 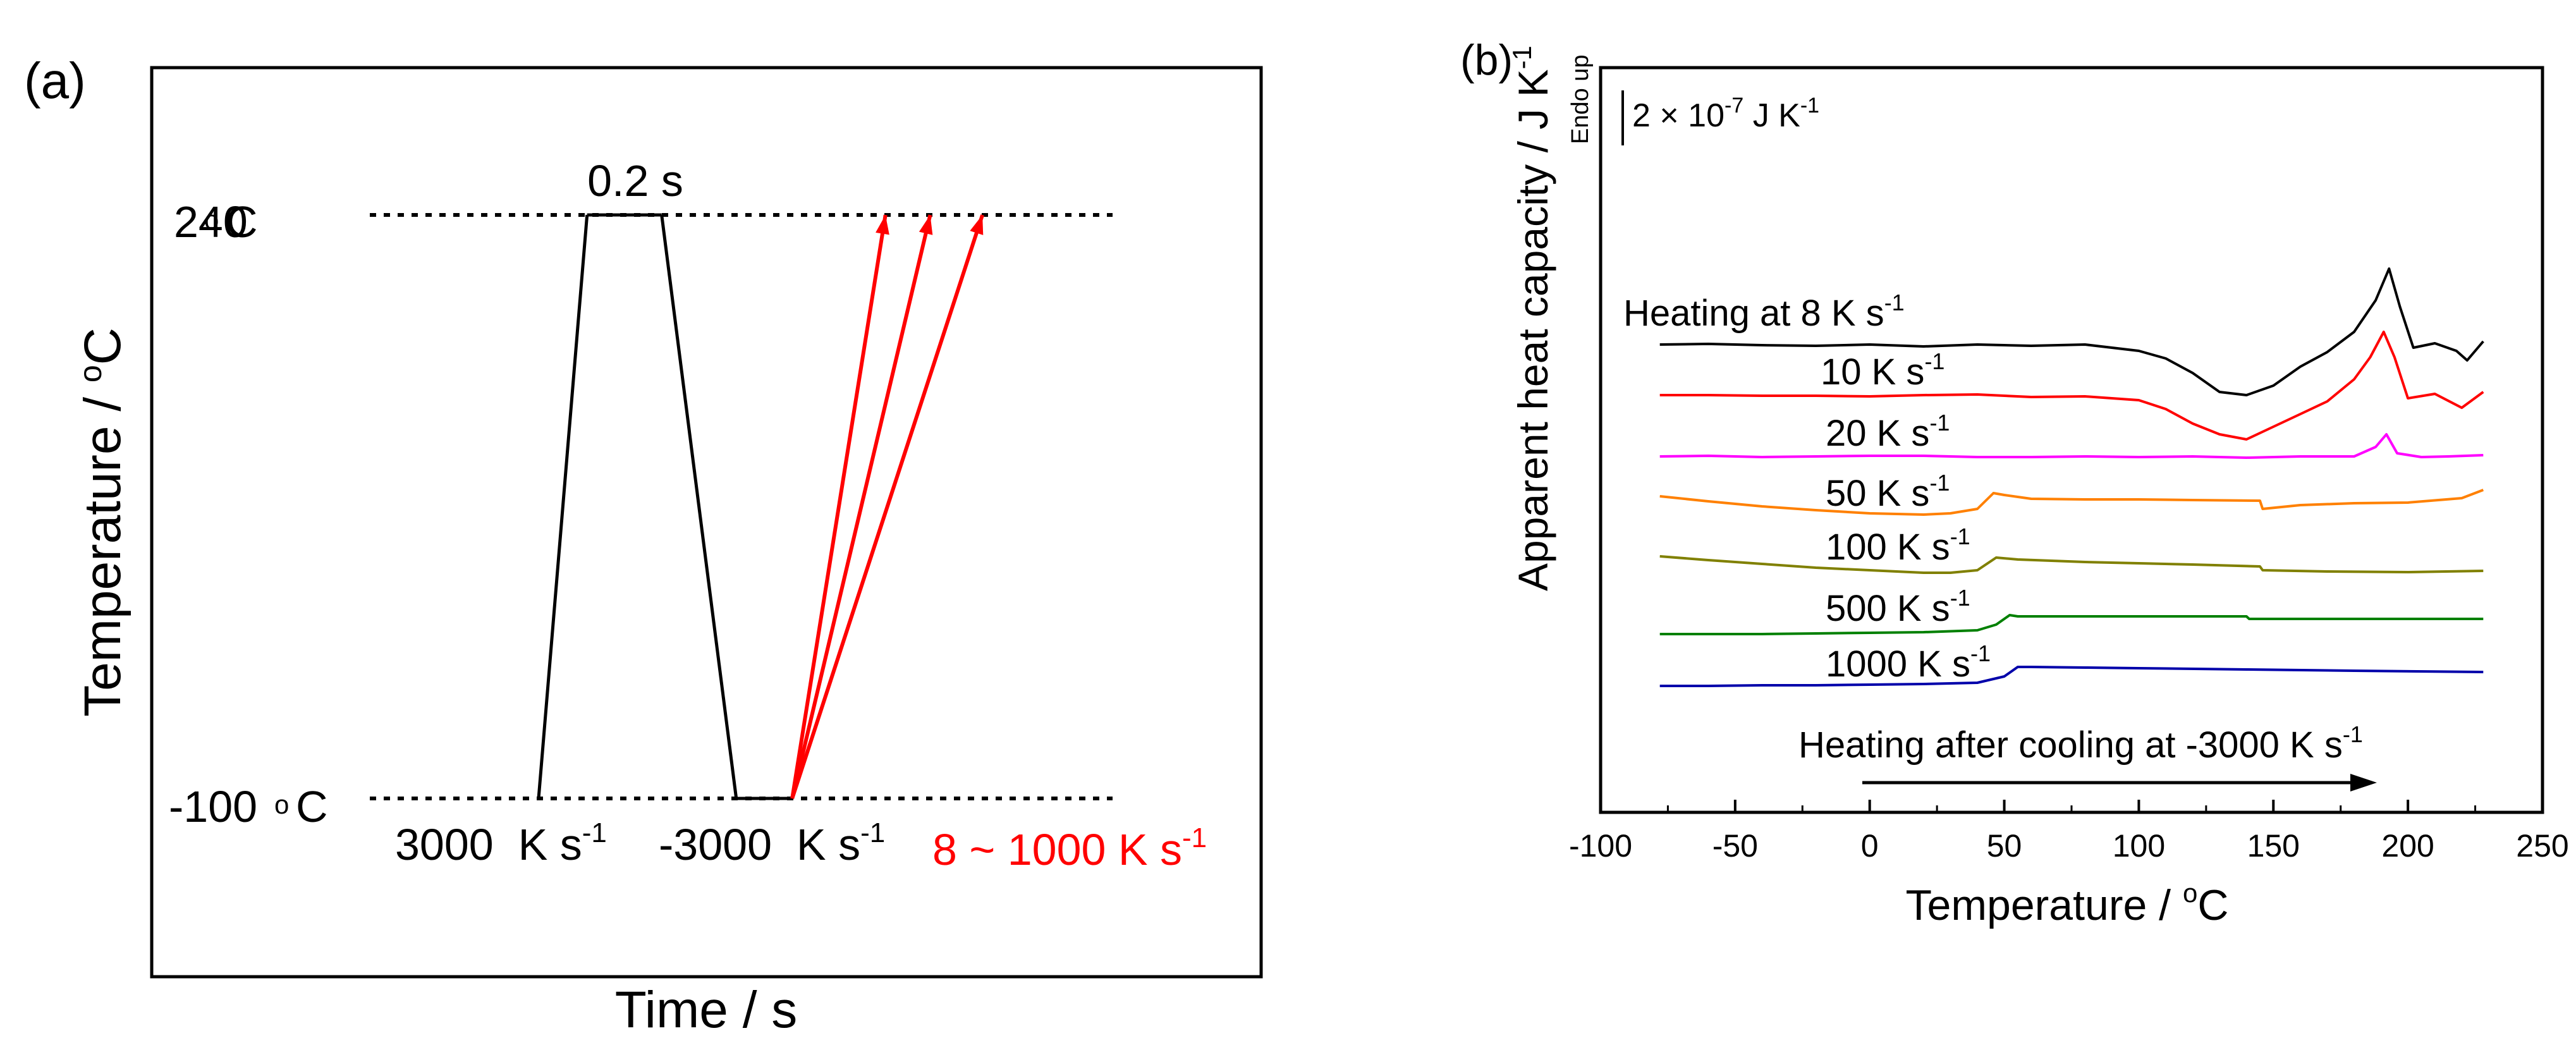 I want to click on tick-label-minus-100: -100, so click(x=213, y=806).